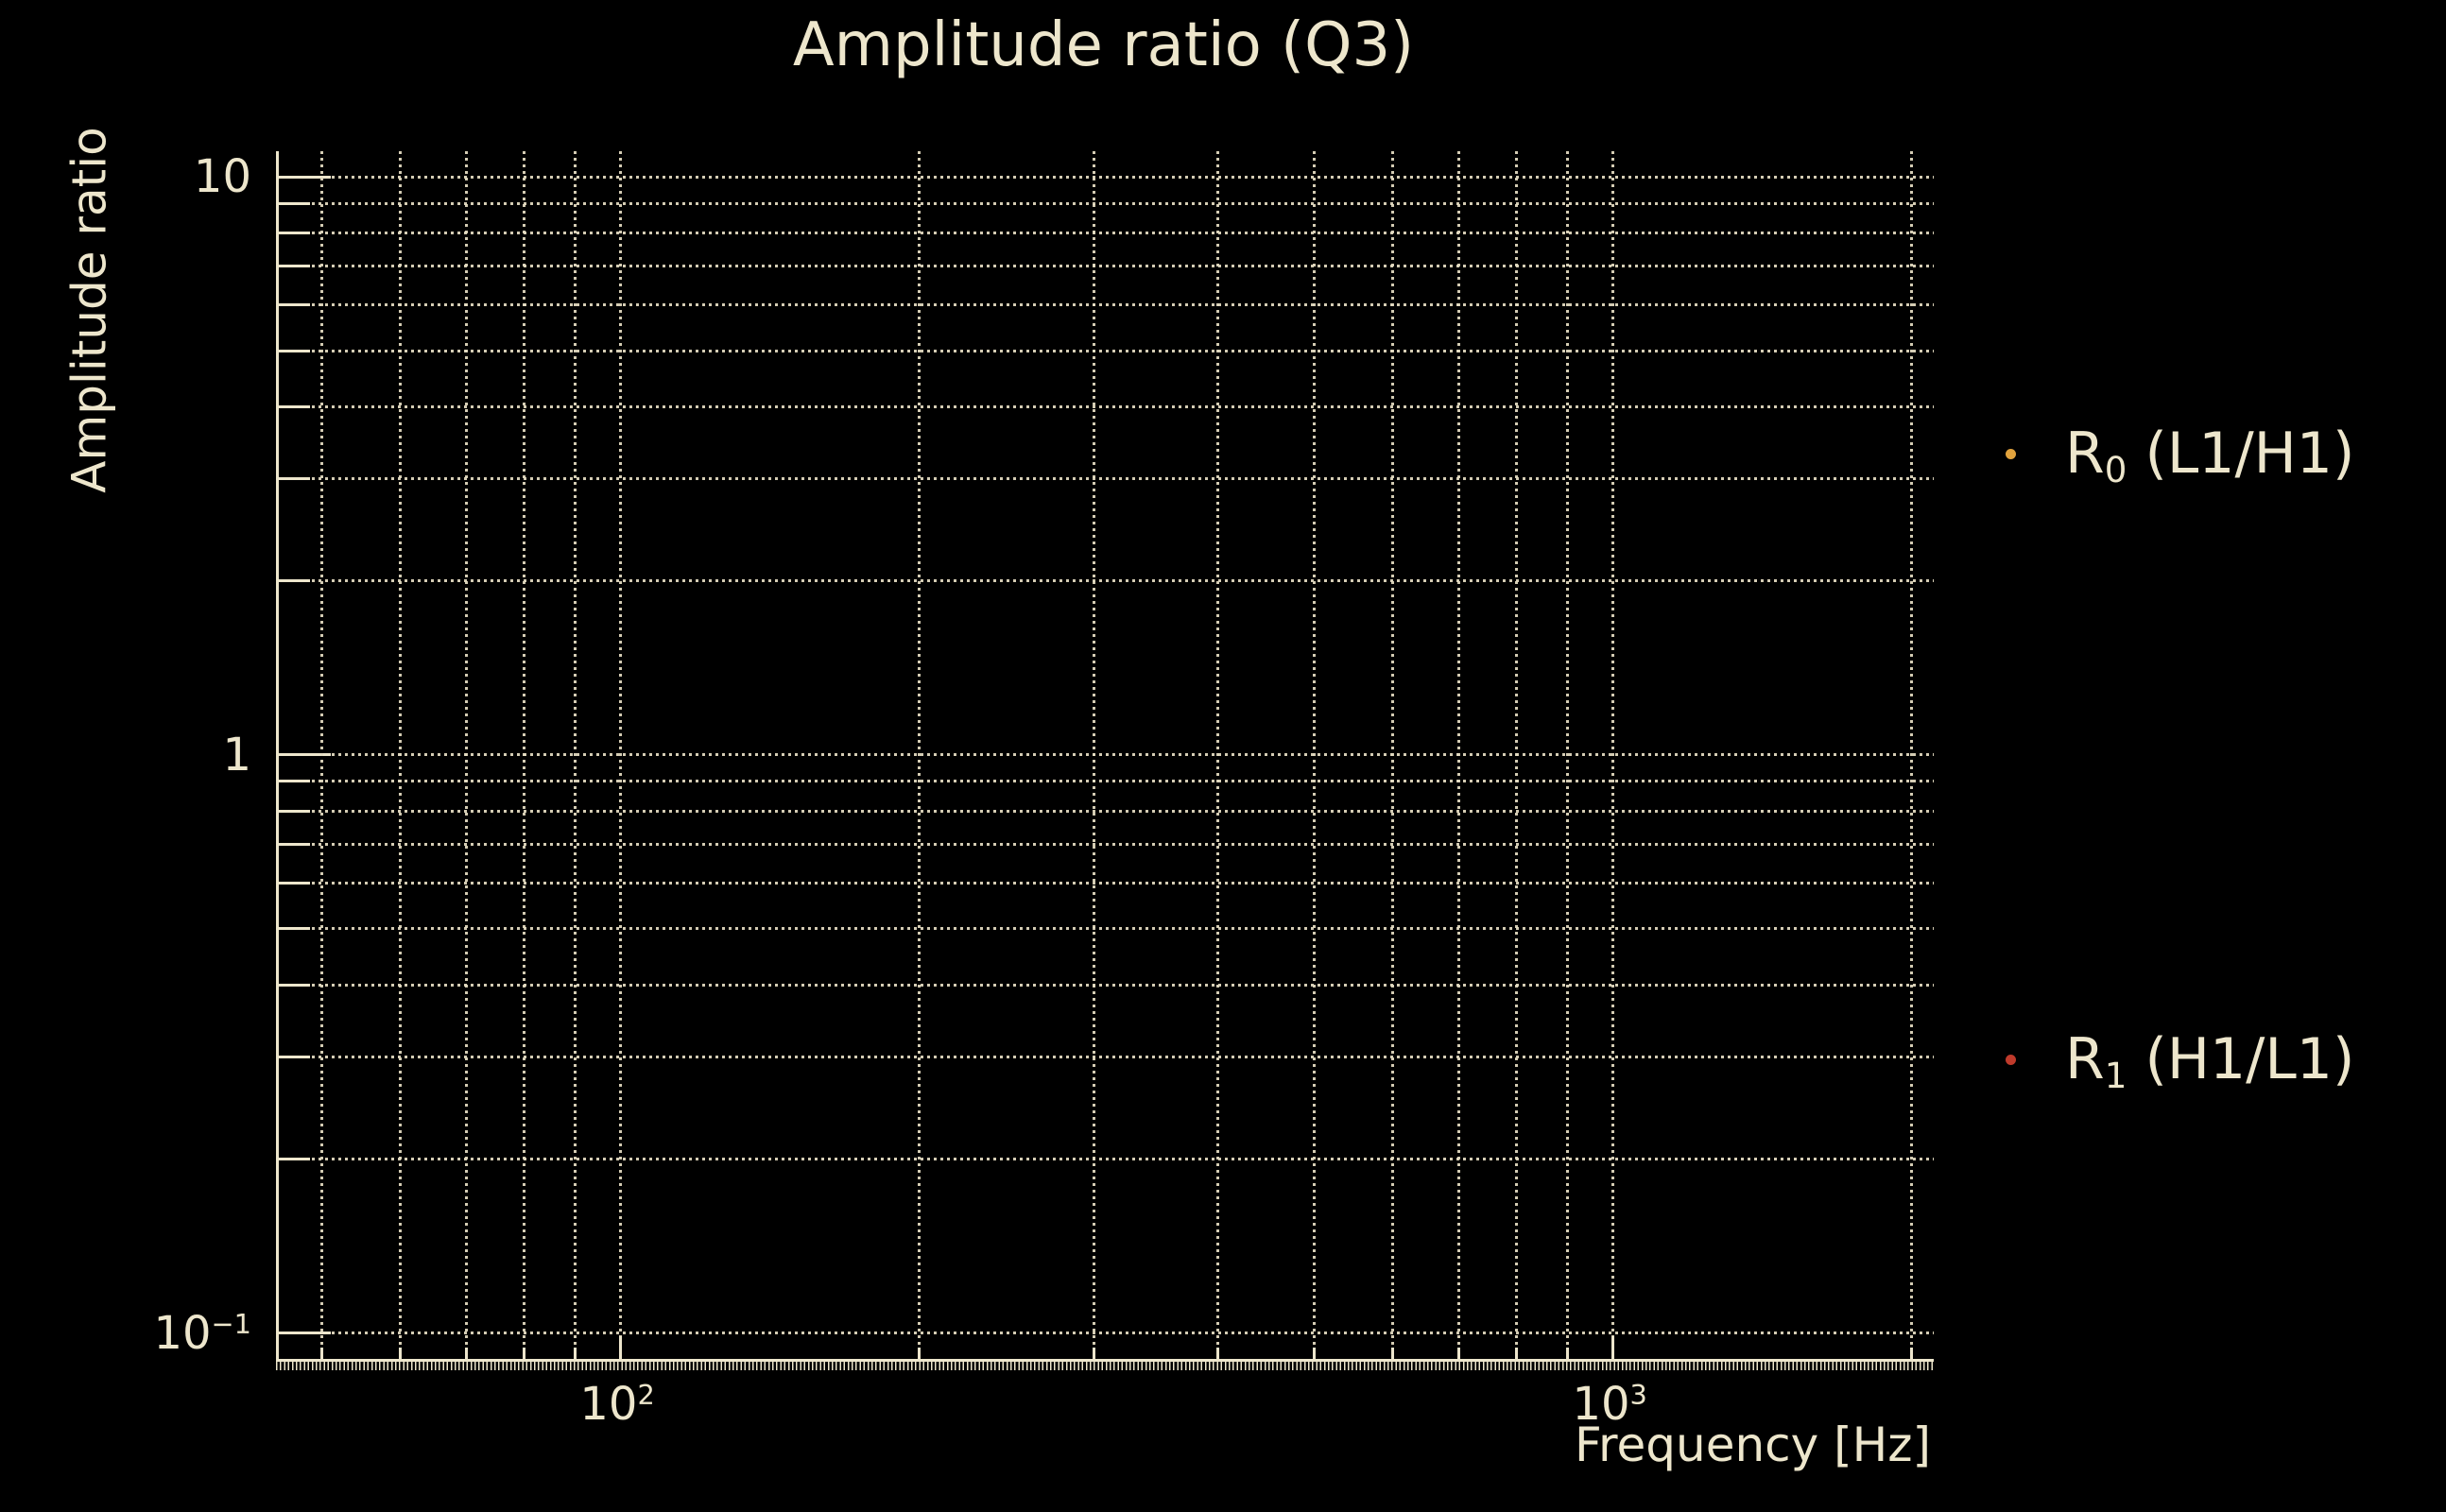  I want to click on chart-title: Amplitude ratio (Q3), so click(1104, 45).